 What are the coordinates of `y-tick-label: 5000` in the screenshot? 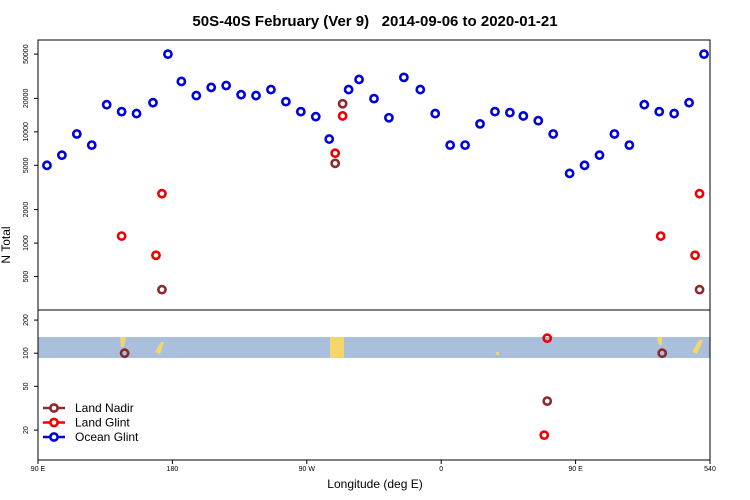 It's located at (26, 165).